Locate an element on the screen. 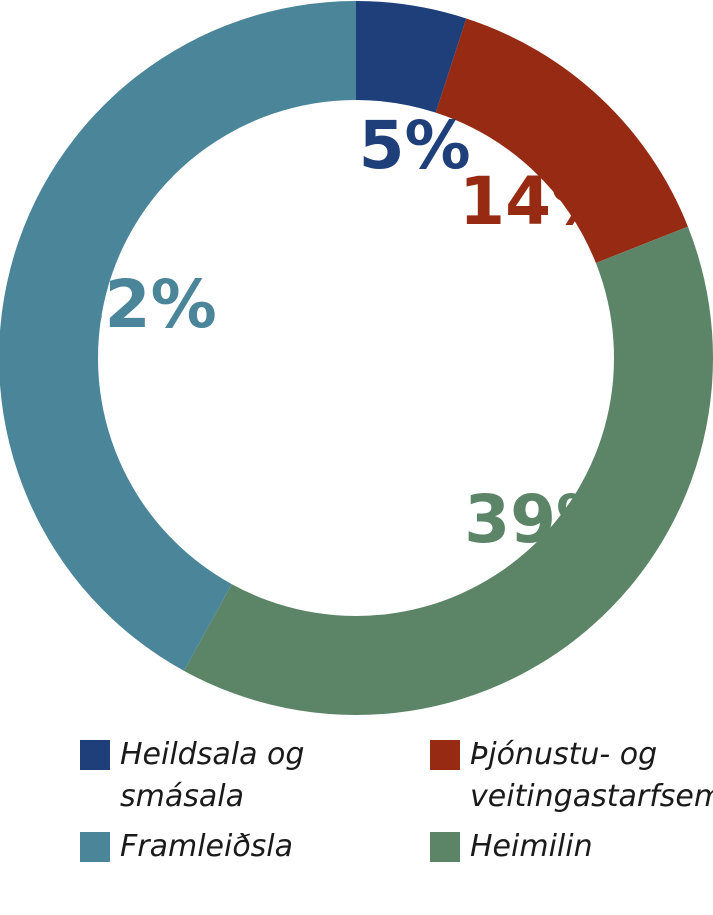 This screenshot has width=713, height=915. legend-item-framleidsla: Framleiðsla is located at coordinates (186, 847).